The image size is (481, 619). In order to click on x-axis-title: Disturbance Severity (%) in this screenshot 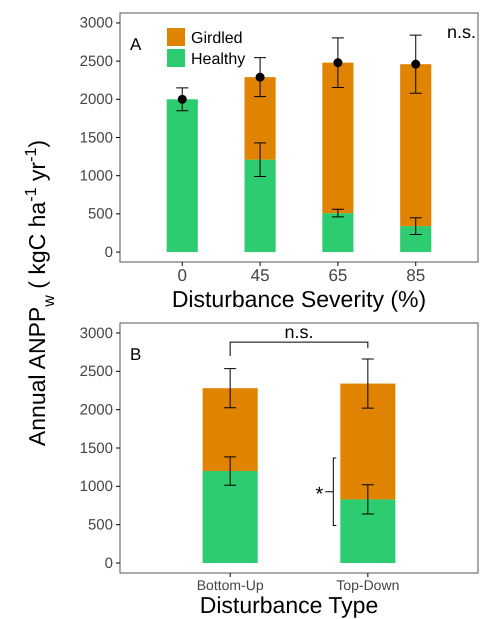, I will do `click(299, 299)`.